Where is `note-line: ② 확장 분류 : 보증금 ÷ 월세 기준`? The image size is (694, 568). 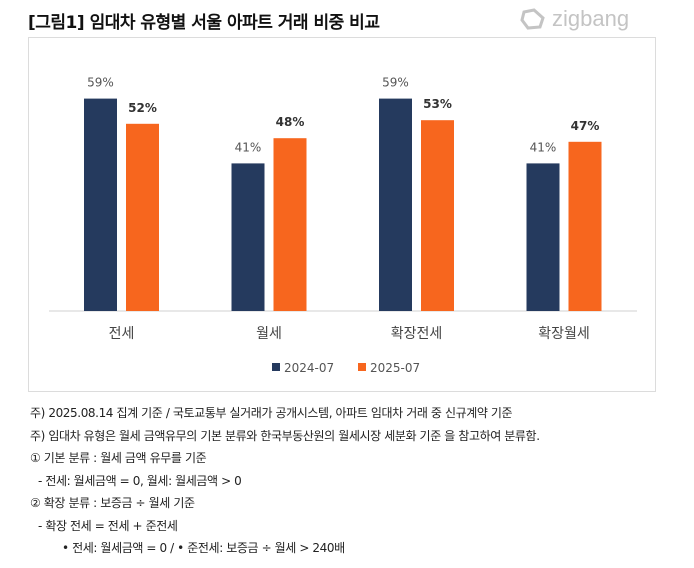
note-line: ② 확장 분류 : 보증금 ÷ 월세 기준 is located at coordinates (112, 503).